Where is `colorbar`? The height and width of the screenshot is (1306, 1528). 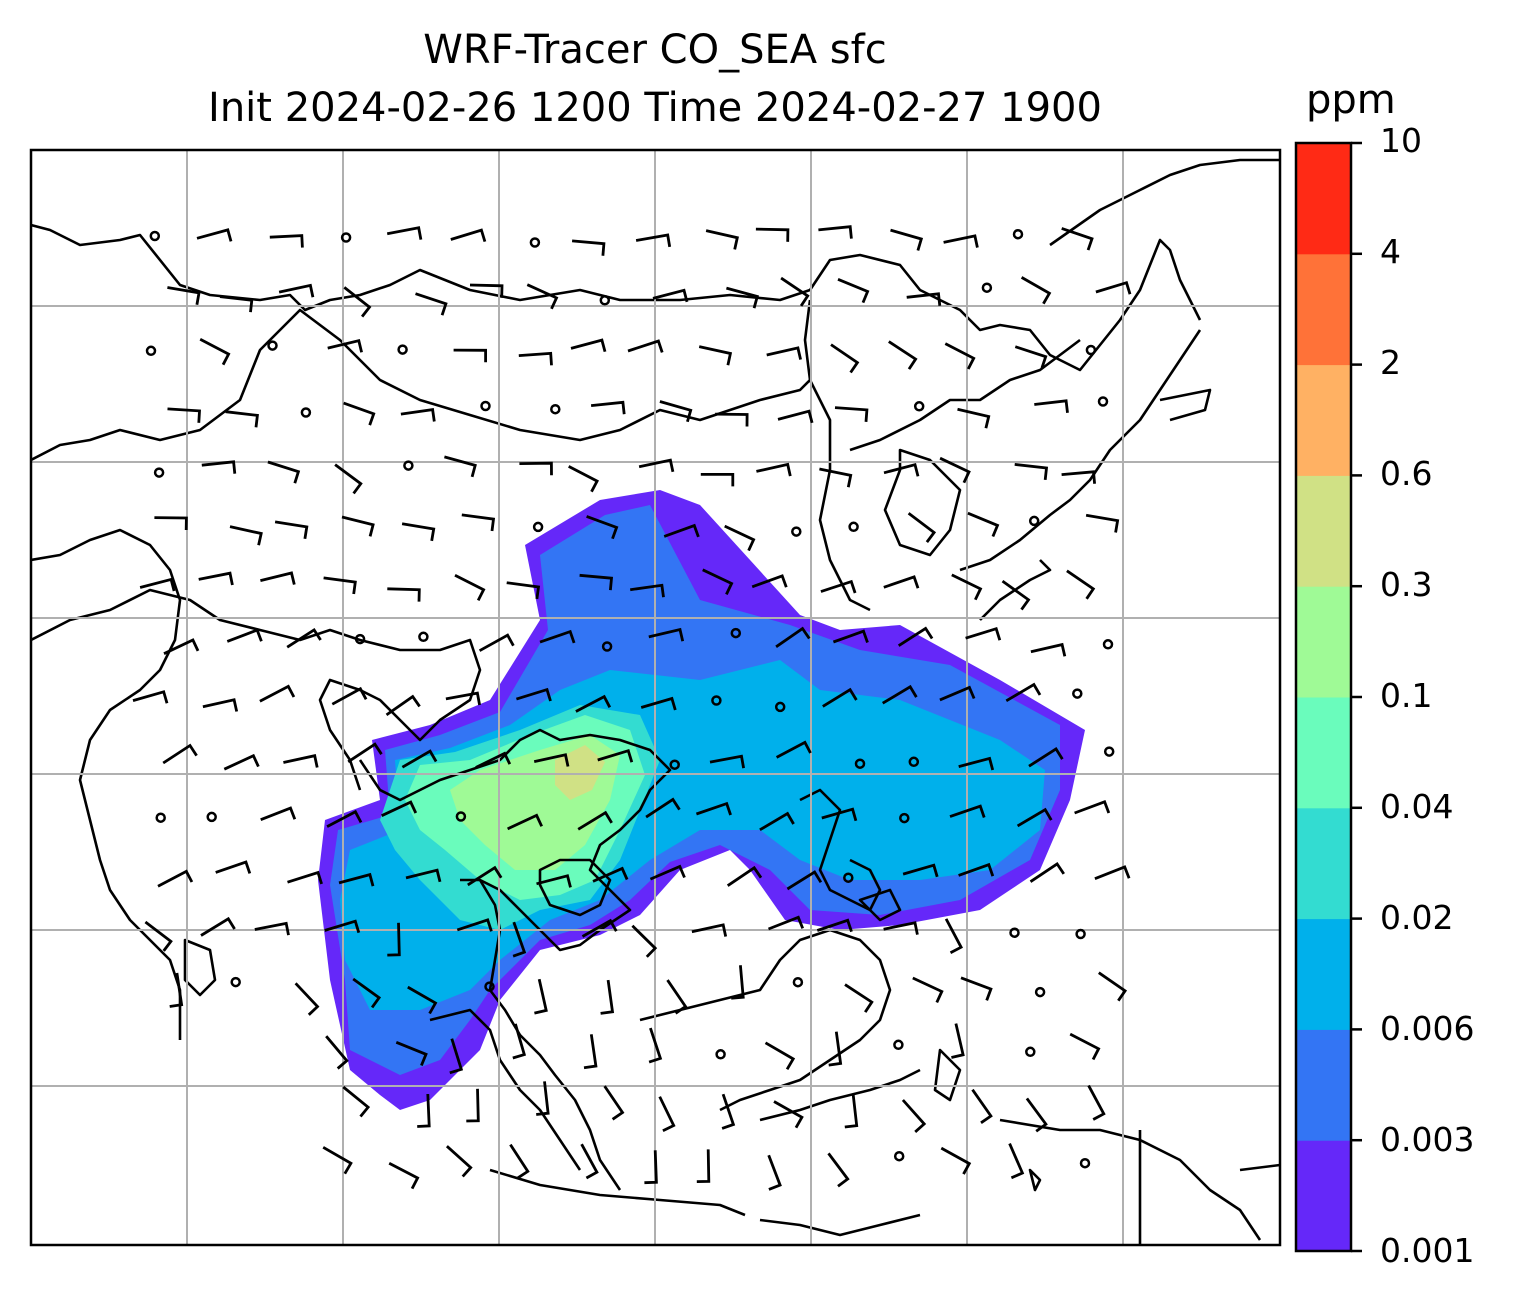 colorbar is located at coordinates (1323, 697).